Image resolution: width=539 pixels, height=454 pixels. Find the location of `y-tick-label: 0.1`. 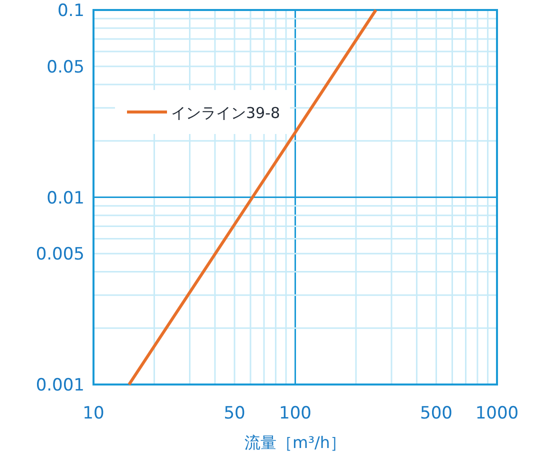

y-tick-label: 0.1 is located at coordinates (70, 11).